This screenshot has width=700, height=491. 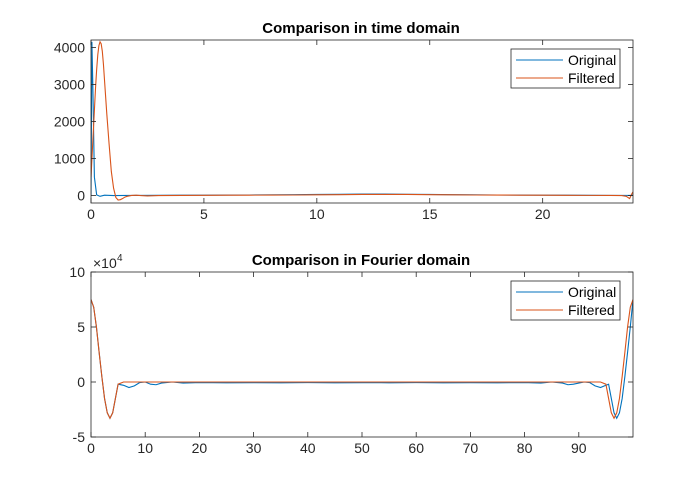 What do you see at coordinates (362, 448) in the screenshot?
I see `x-tick-label: 50` at bounding box center [362, 448].